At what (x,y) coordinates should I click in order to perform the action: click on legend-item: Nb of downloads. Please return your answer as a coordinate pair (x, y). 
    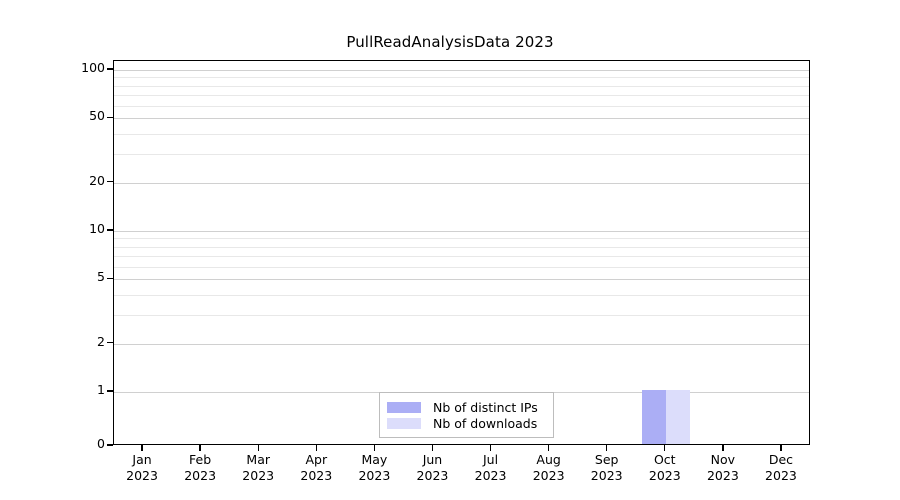
    Looking at the image, I should click on (466, 423).